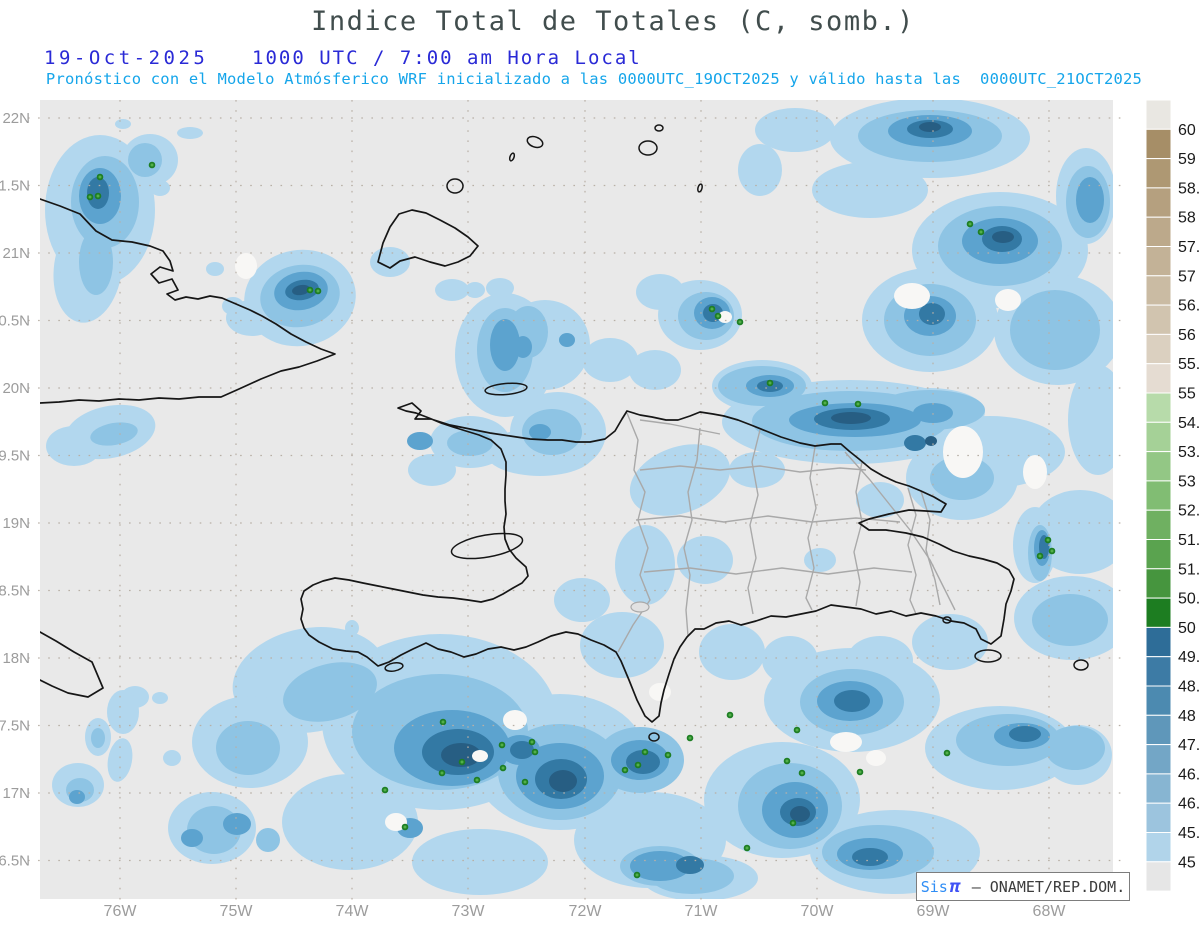 This screenshot has width=1200, height=927. I want to click on colorbar-tick-label: 51.2, so click(1189, 569).